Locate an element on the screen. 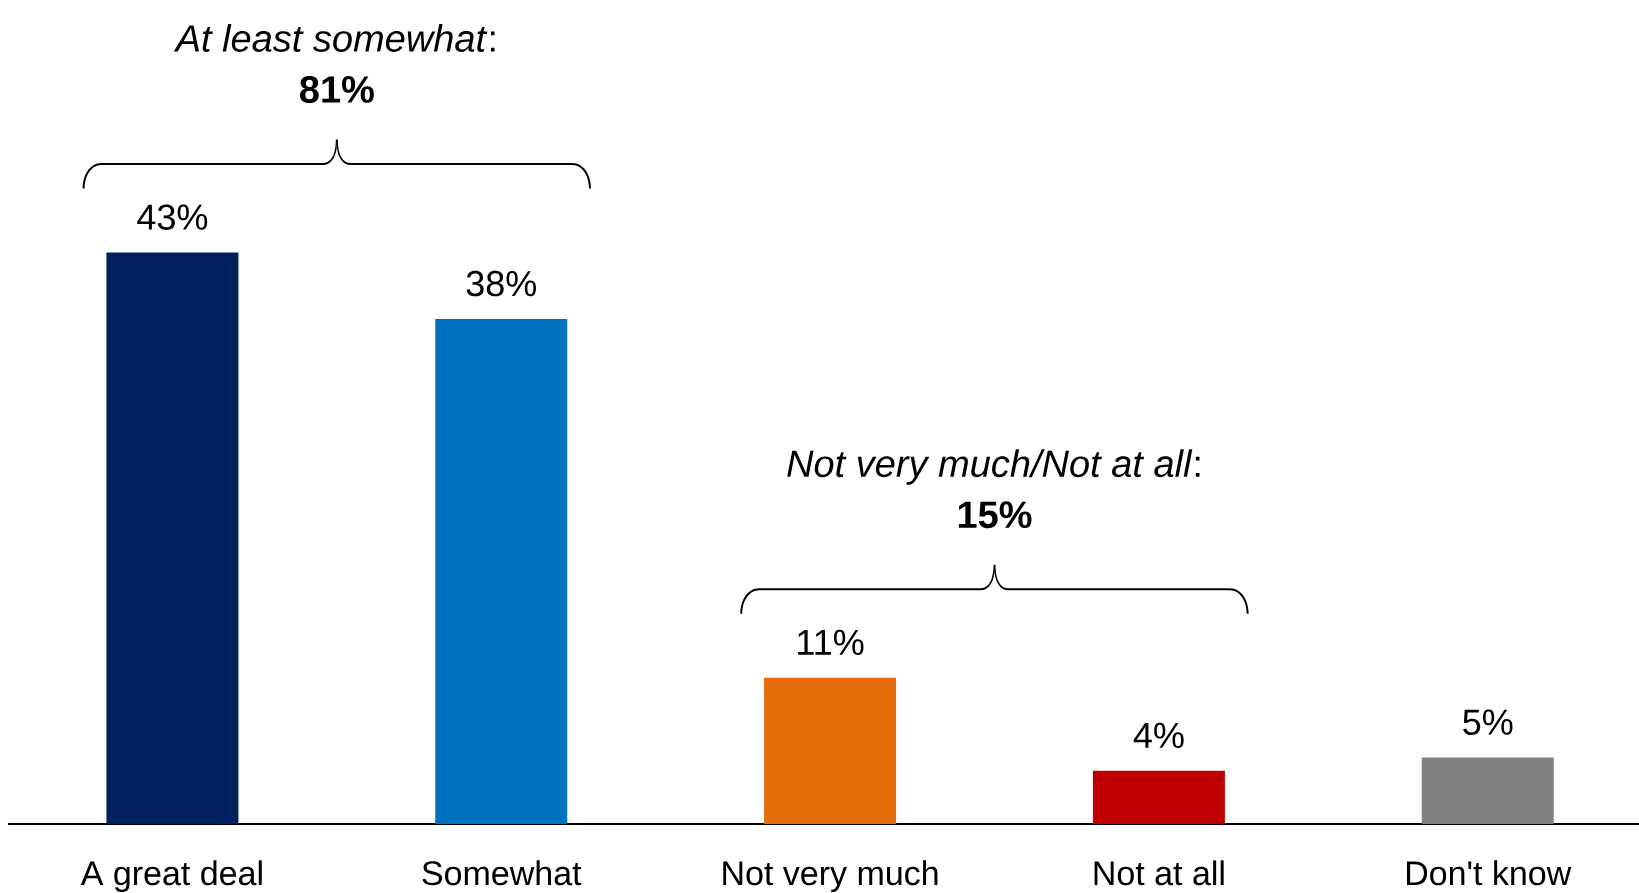 This screenshot has width=1639, height=893. data-label: 38% is located at coordinates (501, 283).